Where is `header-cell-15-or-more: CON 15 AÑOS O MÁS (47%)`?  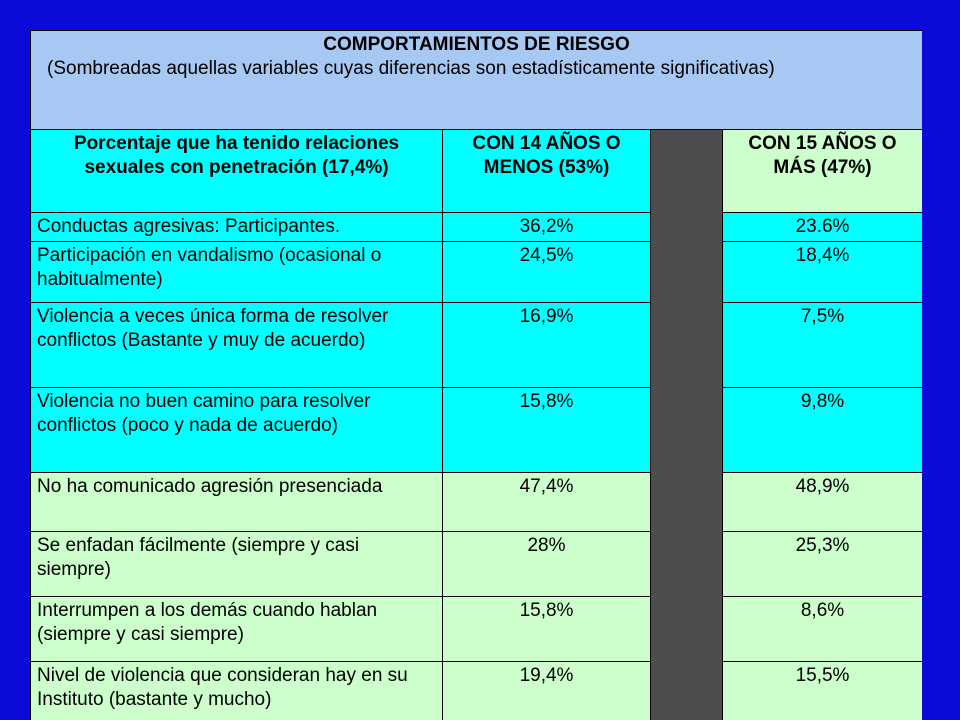 header-cell-15-or-more: CON 15 AÑOS O MÁS (47%) is located at coordinates (821, 171).